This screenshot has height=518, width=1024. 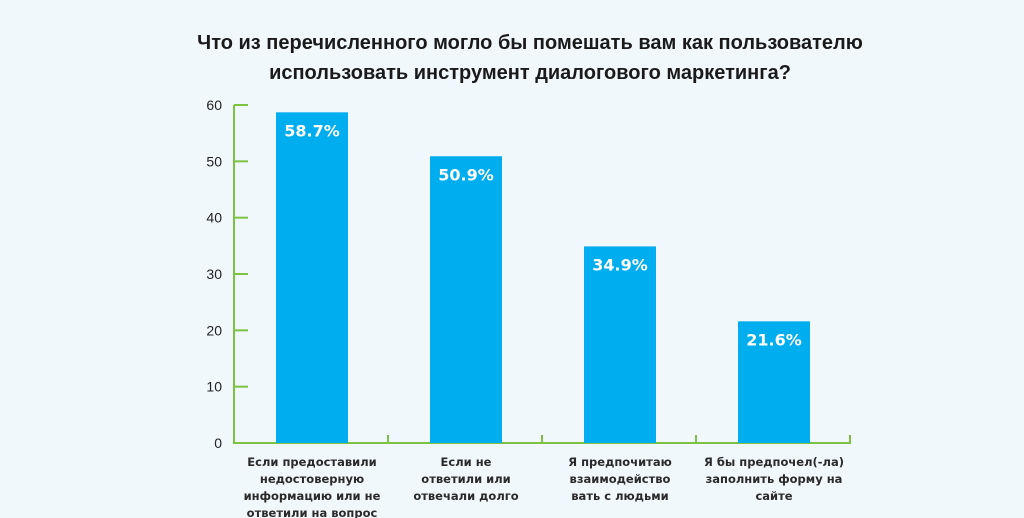 What do you see at coordinates (214, 387) in the screenshot?
I see `y-tick-label: 10` at bounding box center [214, 387].